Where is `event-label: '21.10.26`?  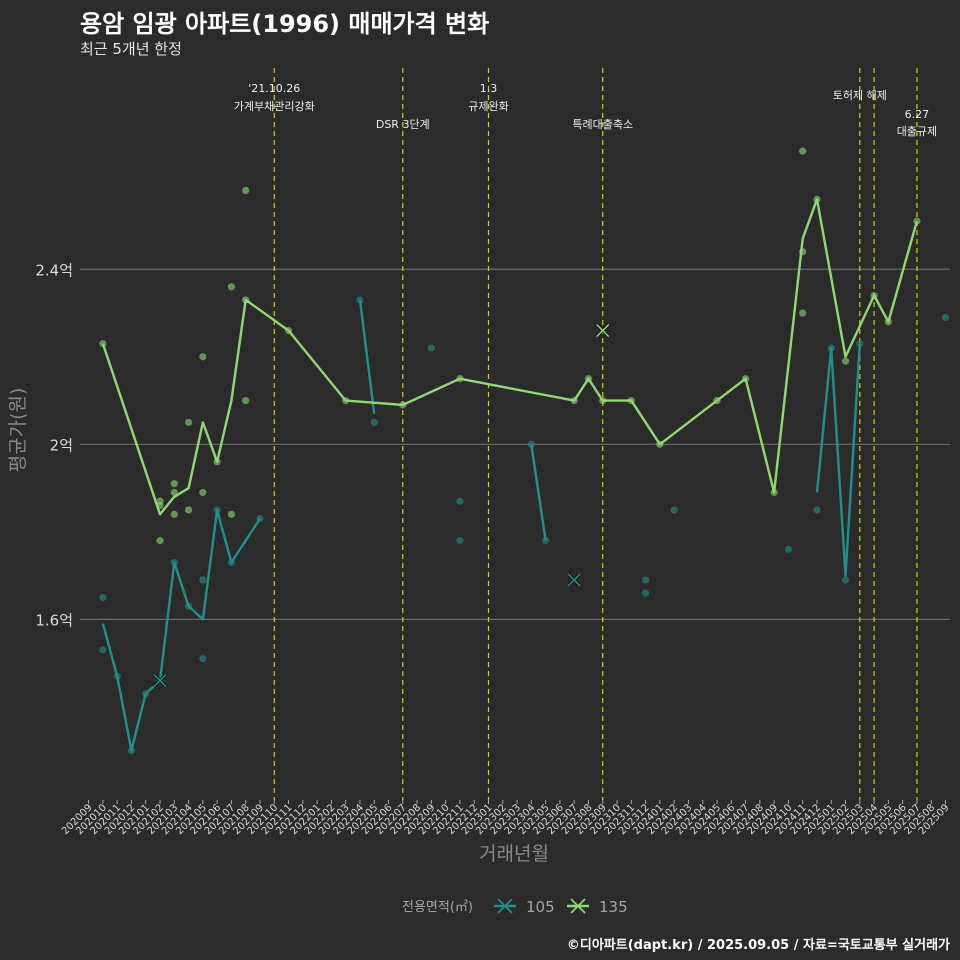 event-label: '21.10.26 is located at coordinates (274, 88).